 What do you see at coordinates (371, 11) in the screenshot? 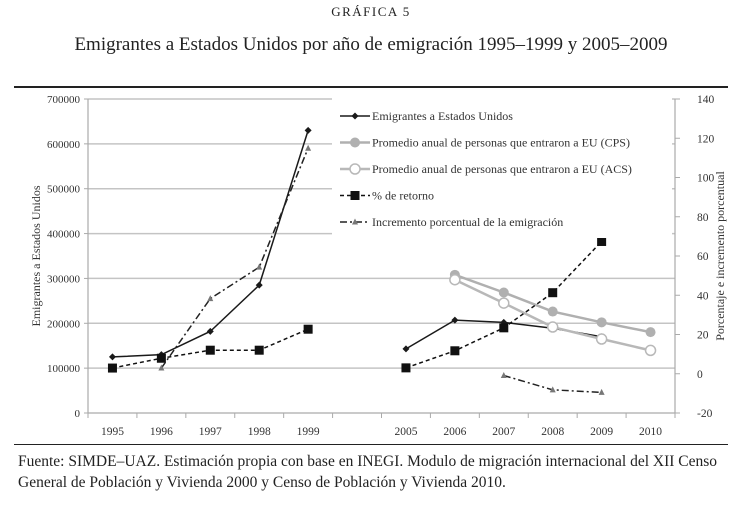
I see `chart-kicker: GRÁFICA 5` at bounding box center [371, 11].